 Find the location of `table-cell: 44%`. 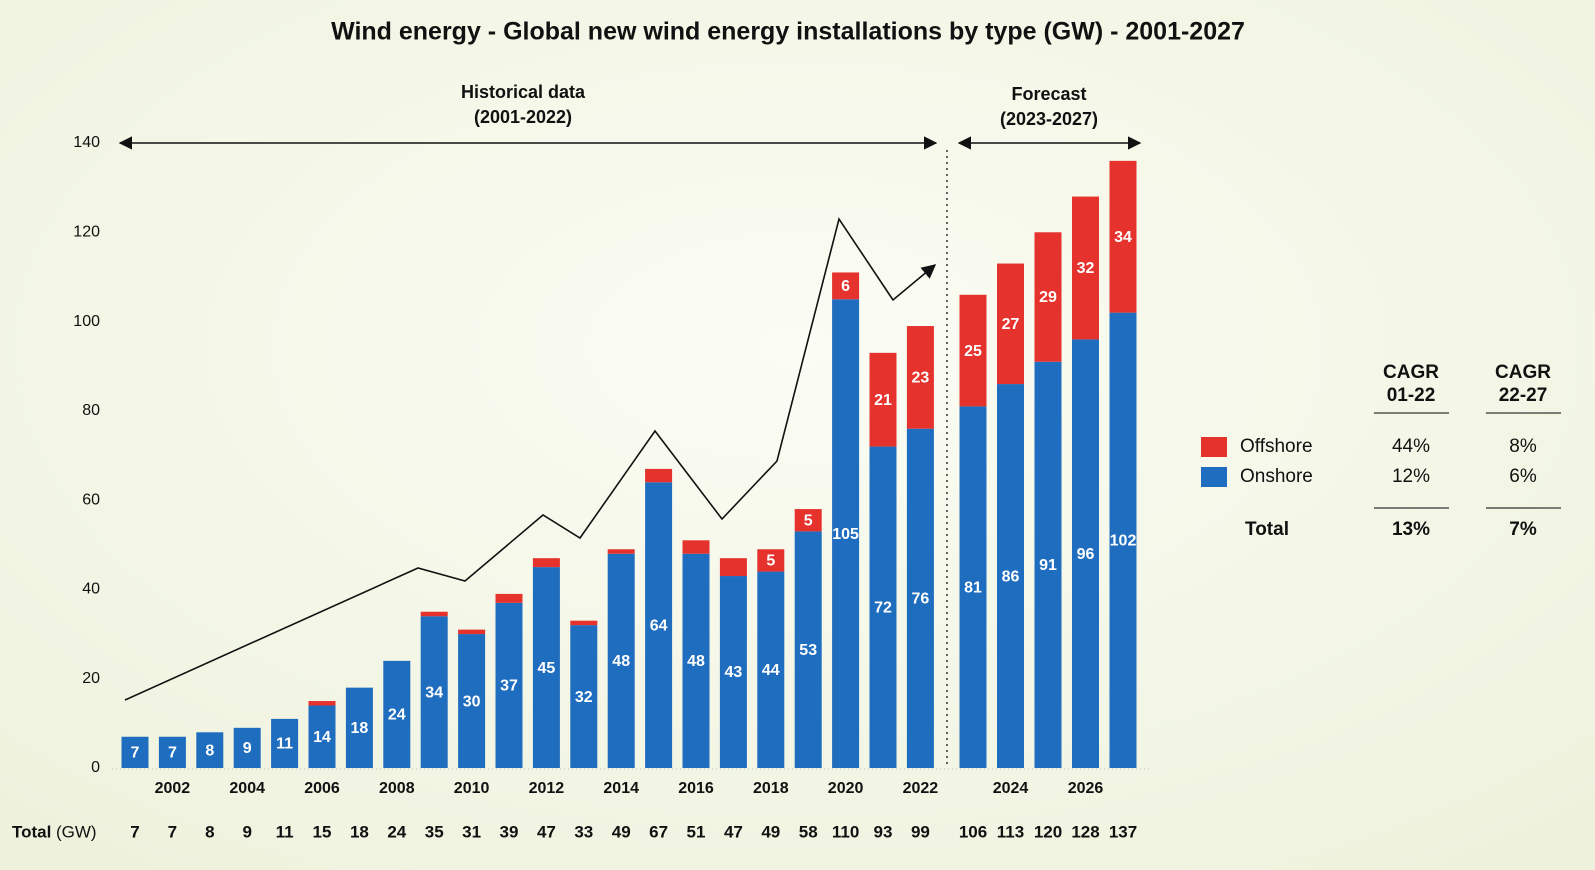

table-cell: 44% is located at coordinates (1411, 446).